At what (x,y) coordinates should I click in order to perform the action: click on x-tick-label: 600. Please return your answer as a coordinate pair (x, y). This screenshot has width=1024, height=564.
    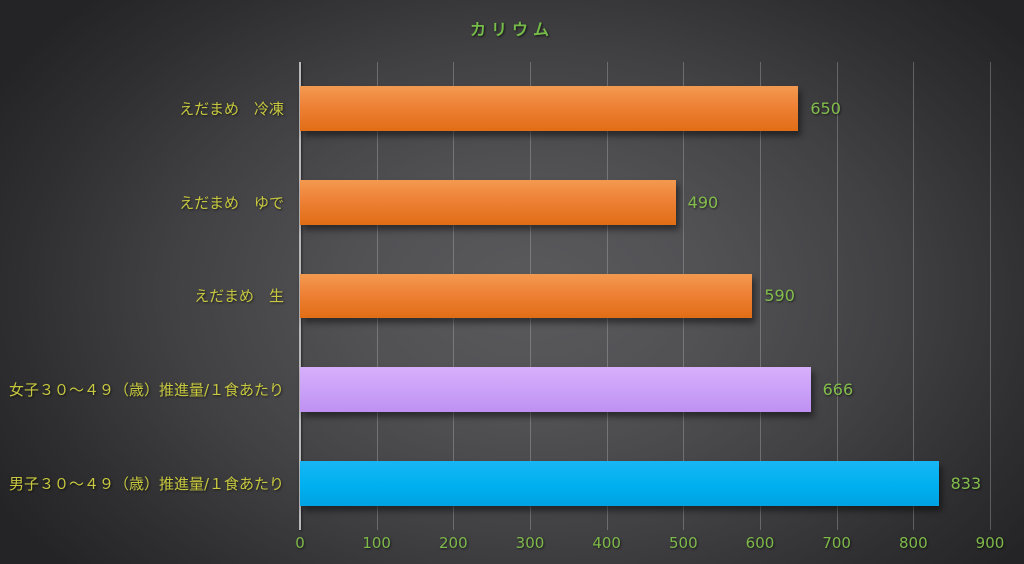
    Looking at the image, I should click on (760, 543).